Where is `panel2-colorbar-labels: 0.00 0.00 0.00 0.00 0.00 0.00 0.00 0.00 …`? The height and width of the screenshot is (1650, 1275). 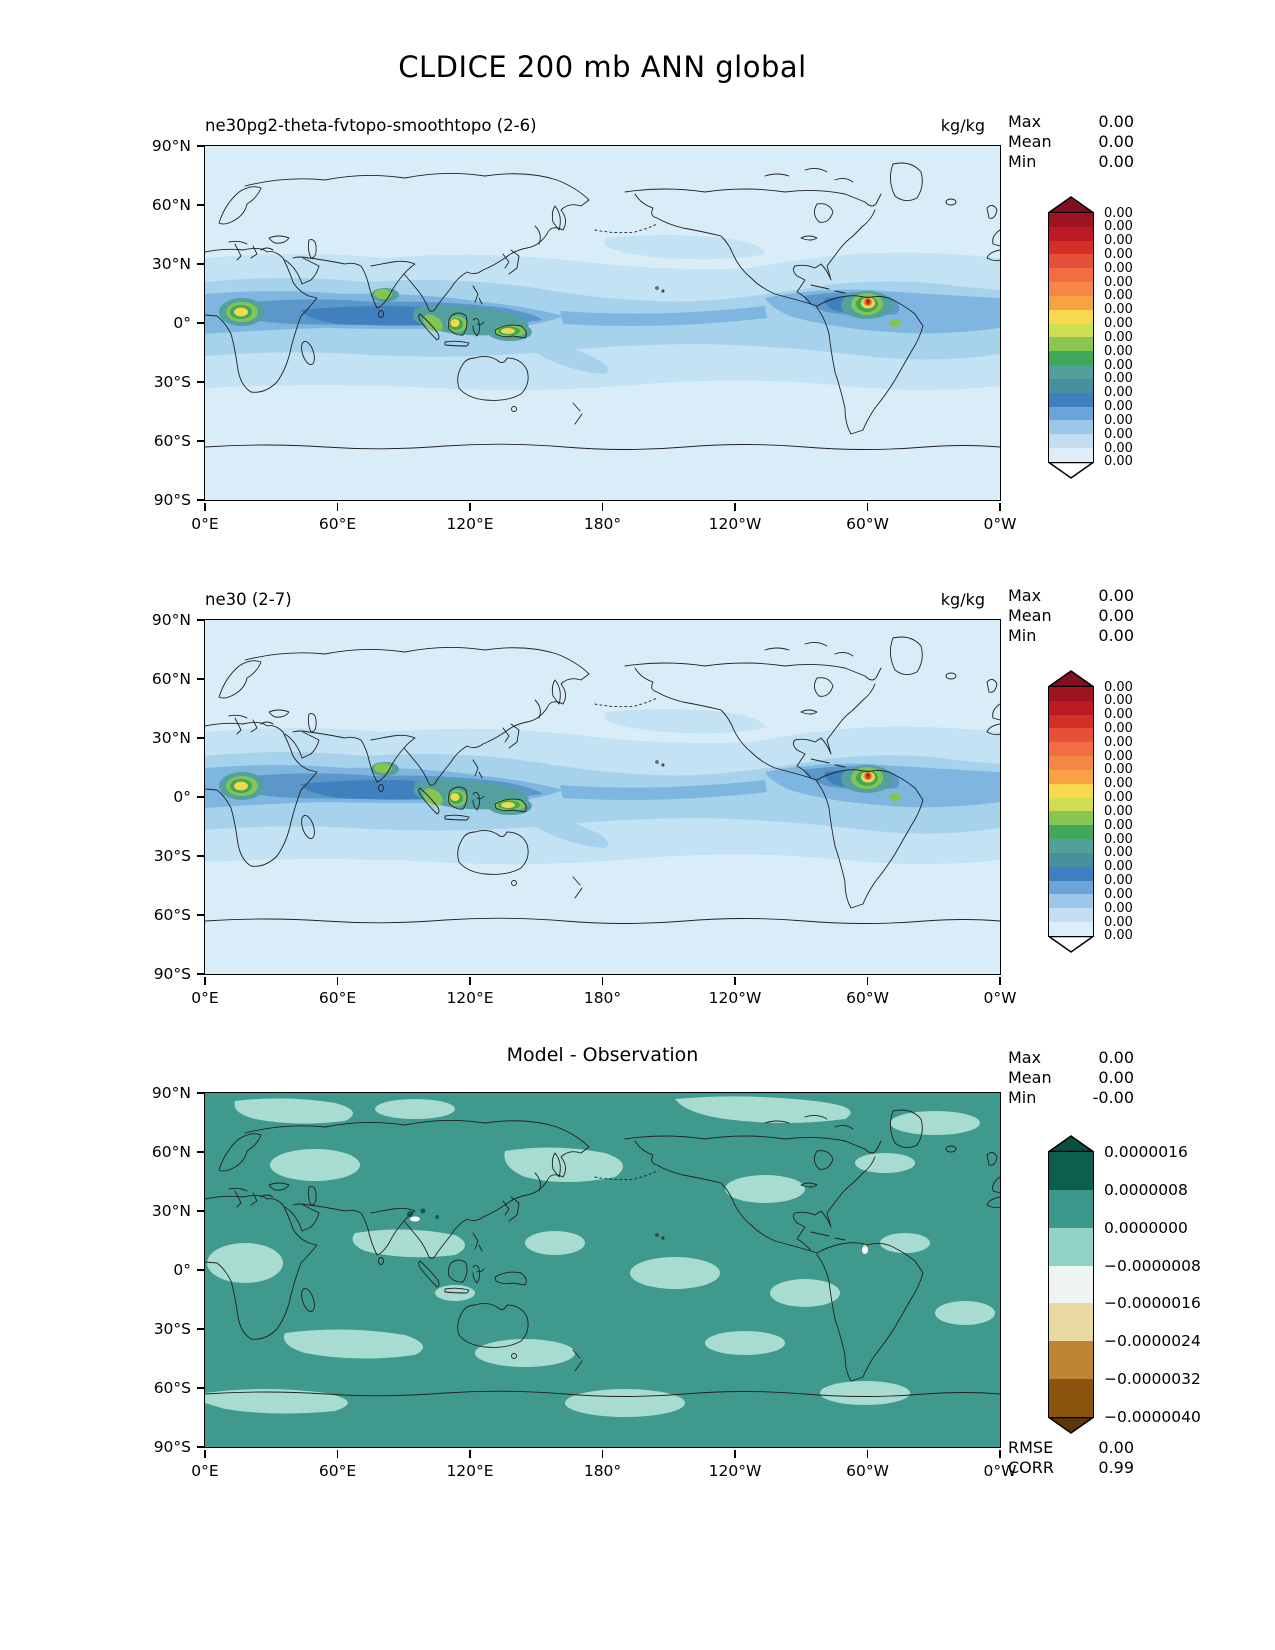 panel2-colorbar-labels: 0.00 0.00 0.00 0.00 0.00 0.00 0.00 0.00 … is located at coordinates (1118, 811).